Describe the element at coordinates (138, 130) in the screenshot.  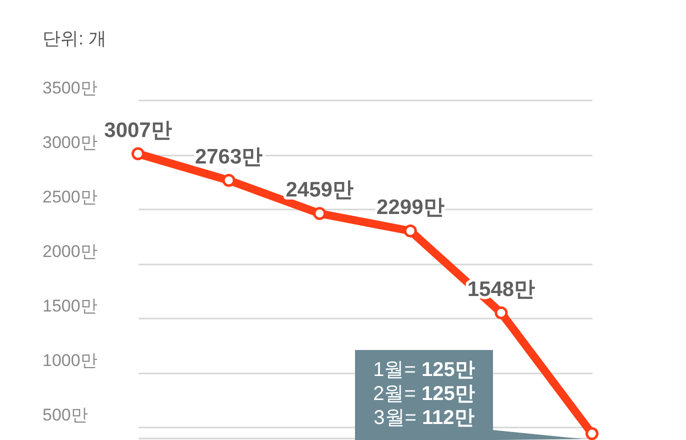
I see `data-label: 3007만` at that location.